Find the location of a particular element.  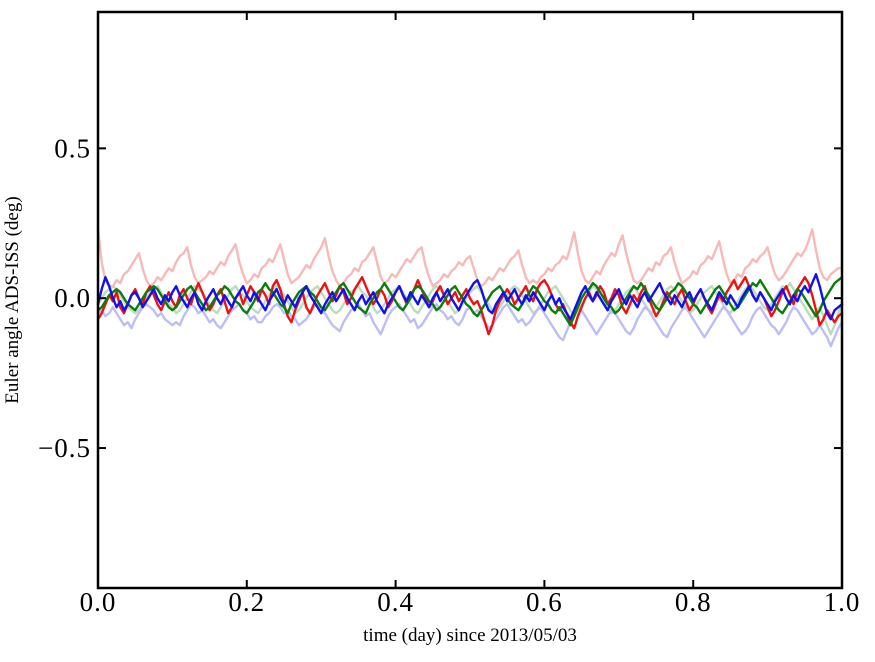

x-tick-label: 0.8 is located at coordinates (693, 602).